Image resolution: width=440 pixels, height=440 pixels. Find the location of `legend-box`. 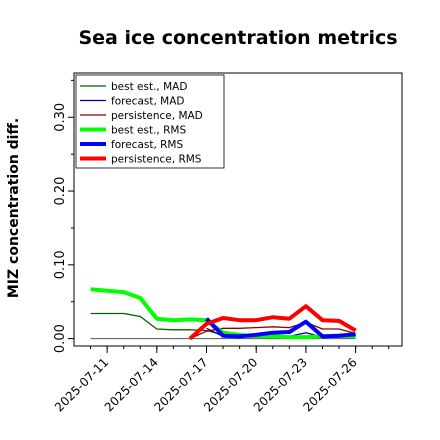

legend-box is located at coordinates (150, 121).